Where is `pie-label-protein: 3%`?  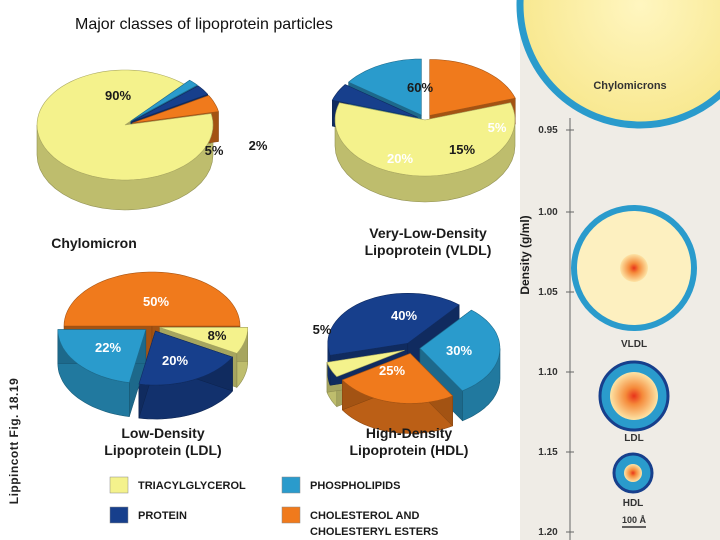
pie-label-protein: 3% is located at coordinates (255, 175).